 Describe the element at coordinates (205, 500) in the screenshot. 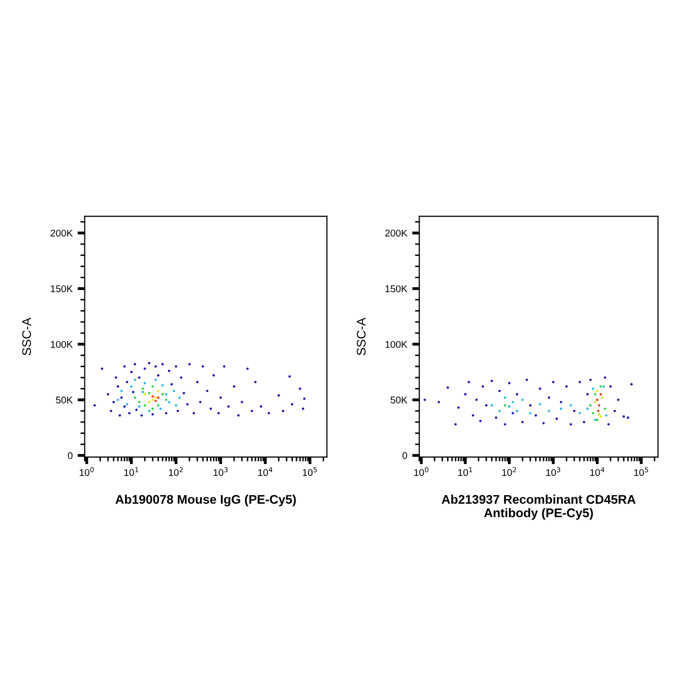

I see `x-axis-title: Ab190078 Mouse IgG (PE-Cy5)` at that location.